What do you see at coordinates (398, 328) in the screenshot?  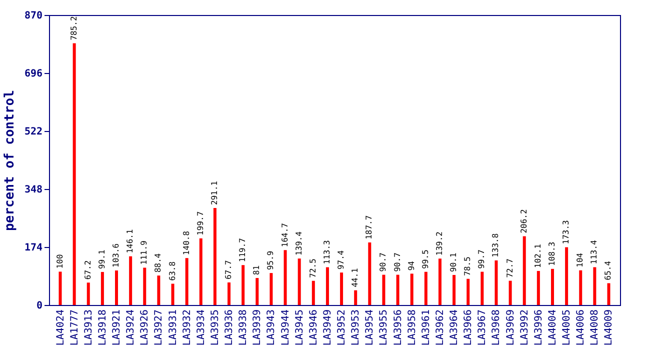 I see `x-tick-label: LA3956` at bounding box center [398, 328].